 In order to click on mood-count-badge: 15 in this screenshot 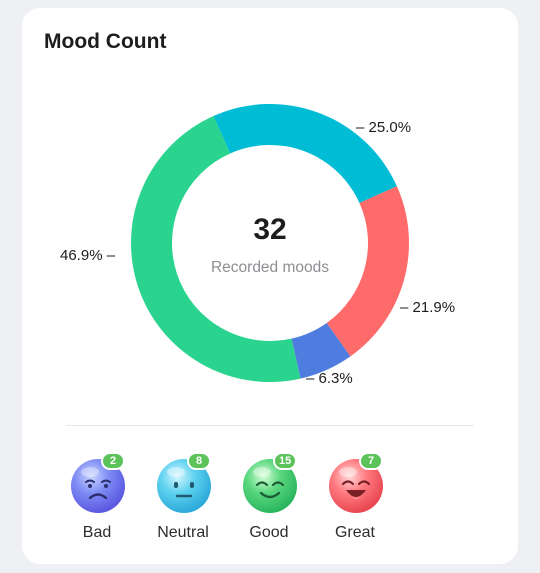, I will do `click(285, 461)`.